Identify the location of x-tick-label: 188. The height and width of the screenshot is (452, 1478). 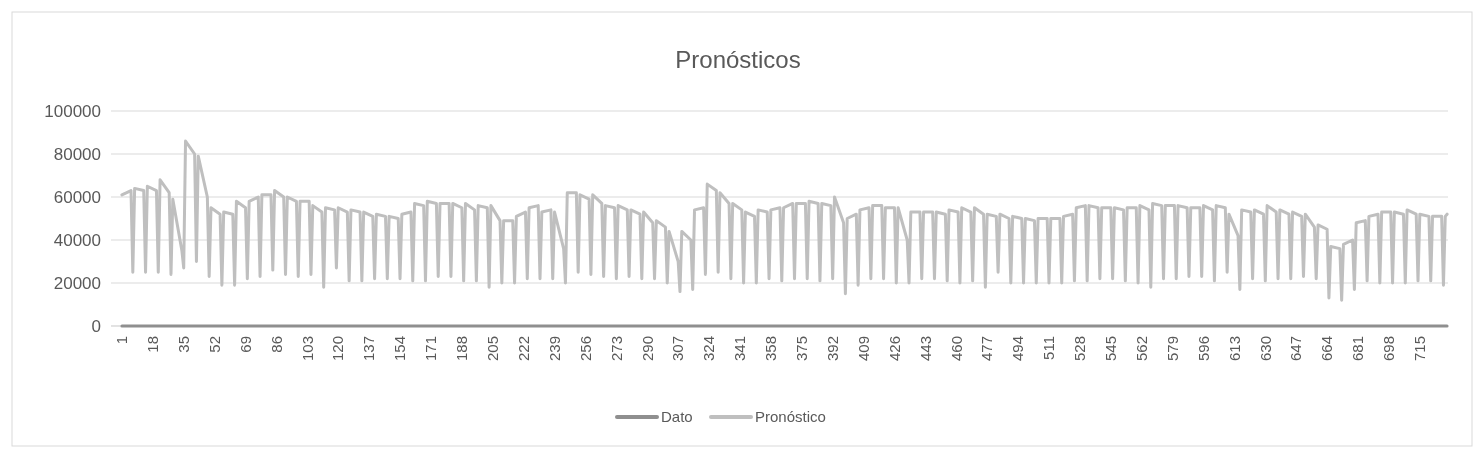
(462, 349).